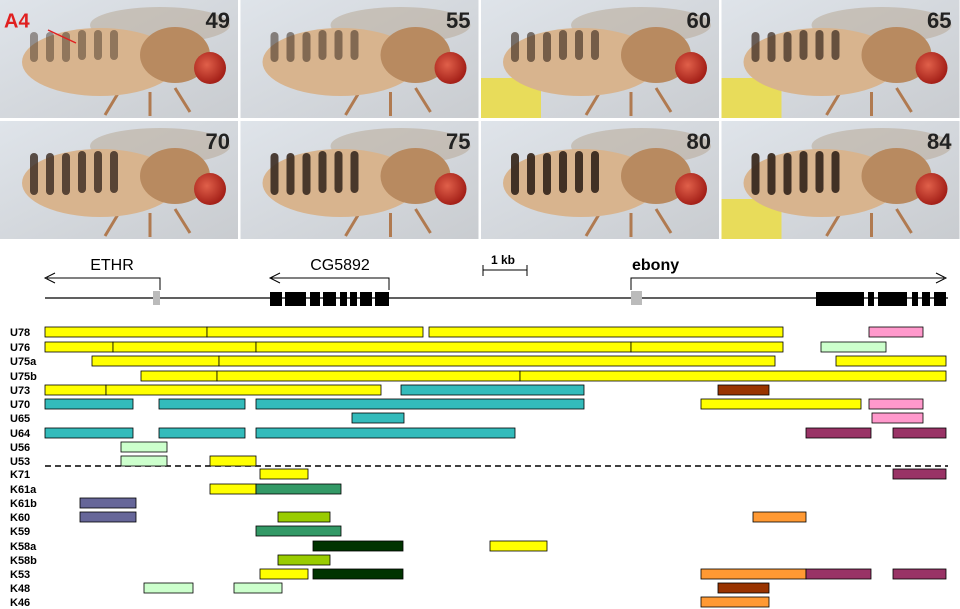 The height and width of the screenshot is (609, 960). Describe the element at coordinates (102, 281) in the screenshot. I see `ethr-arrow` at that location.